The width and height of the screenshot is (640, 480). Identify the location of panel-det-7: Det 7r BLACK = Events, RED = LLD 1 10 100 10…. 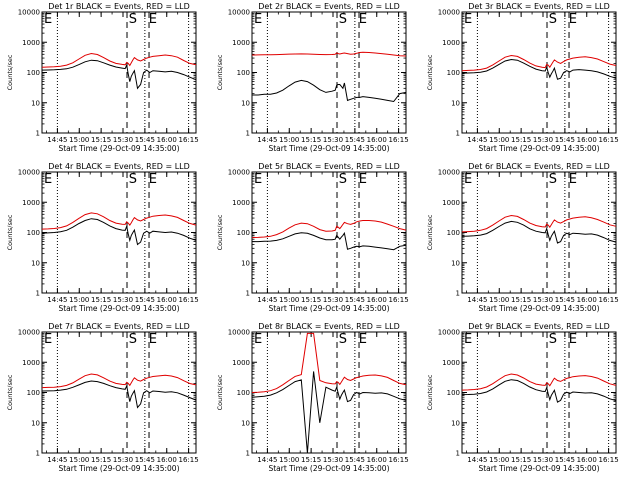
(102, 397).